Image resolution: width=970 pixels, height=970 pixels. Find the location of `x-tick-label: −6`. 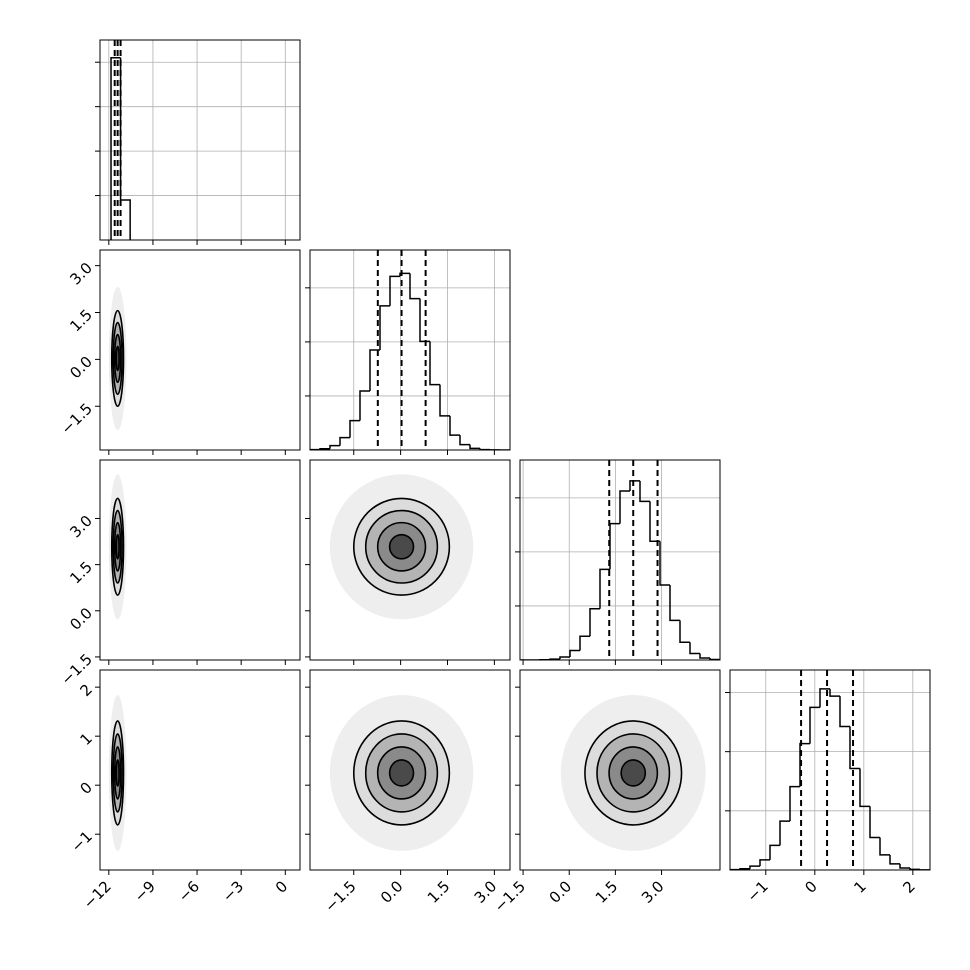

x-tick-label: −6 is located at coordinates (189, 891).